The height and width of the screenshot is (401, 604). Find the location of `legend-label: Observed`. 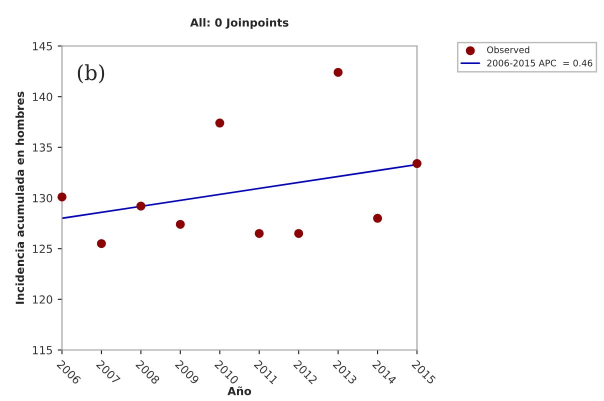

legend-label: Observed is located at coordinates (508, 50).